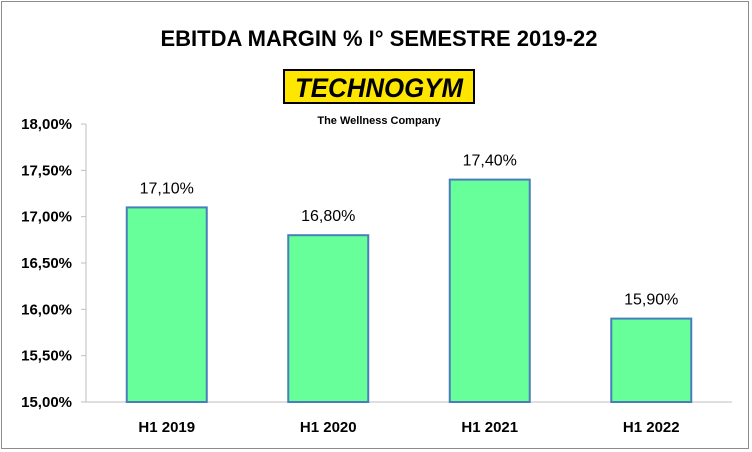 This screenshot has height=452, width=752. Describe the element at coordinates (328, 427) in the screenshot. I see `x-category-label: H1 2020` at that location.